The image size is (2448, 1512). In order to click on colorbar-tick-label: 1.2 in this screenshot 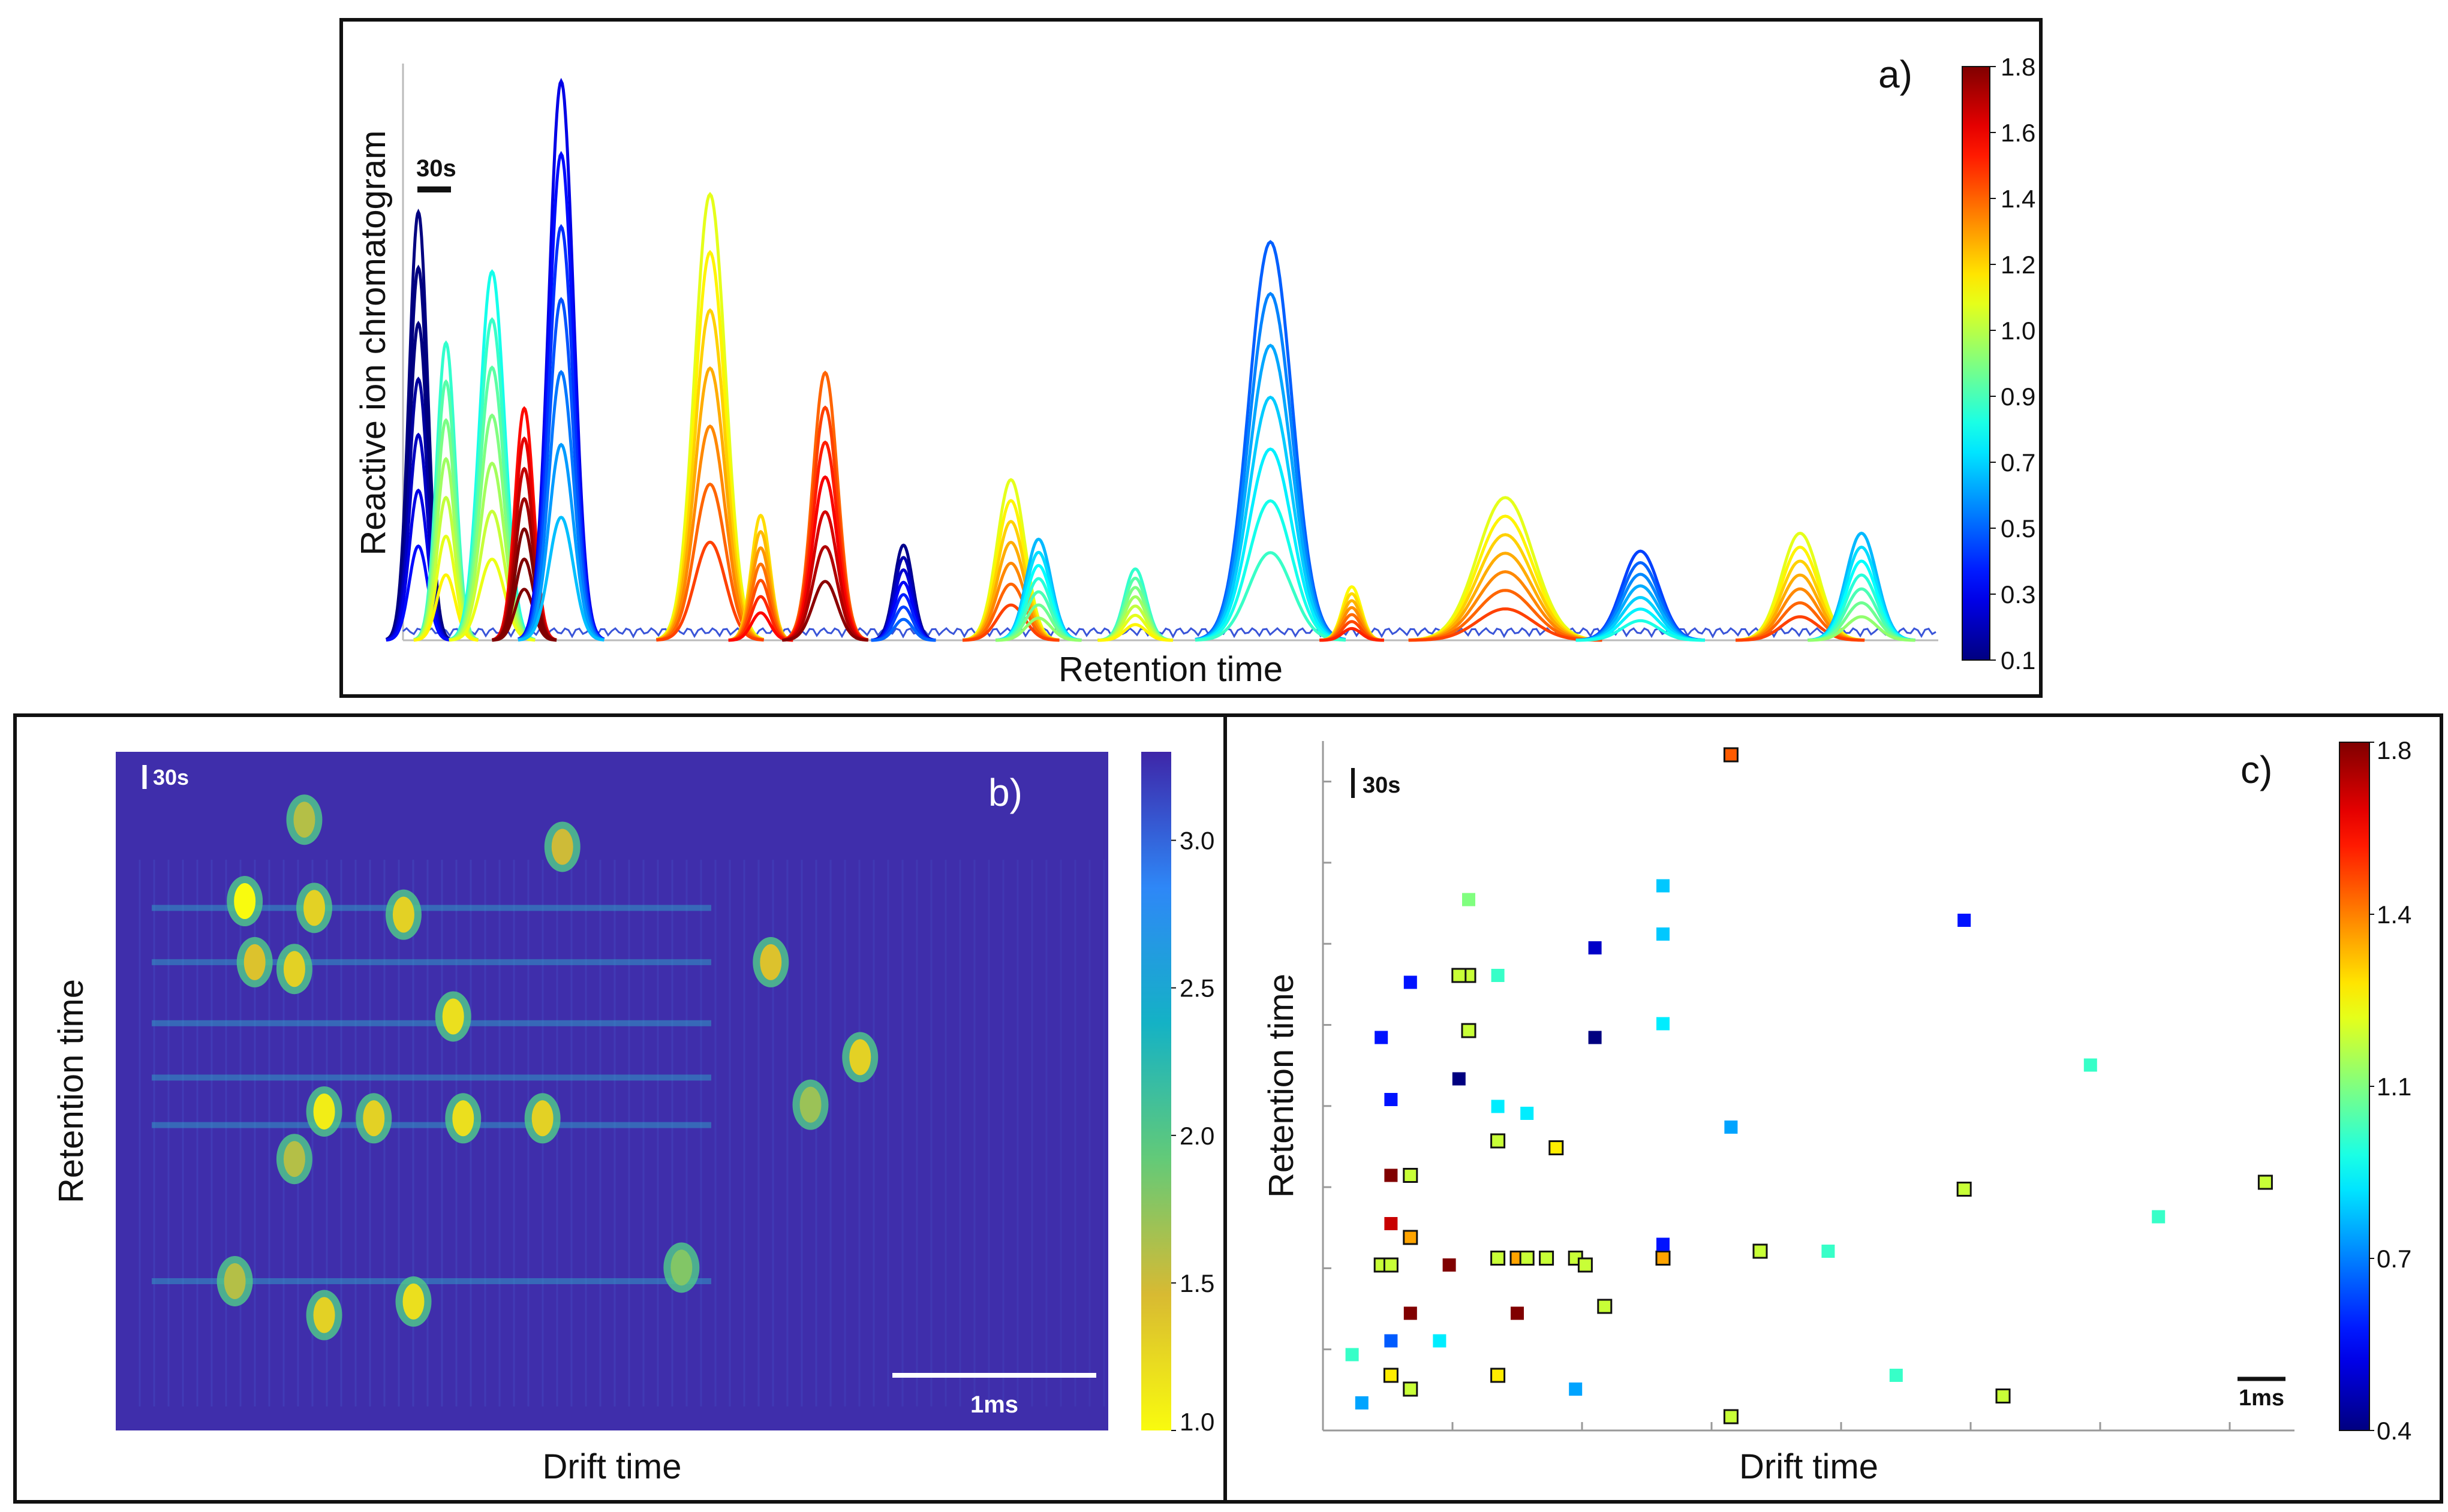, I will do `click(2018, 265)`.